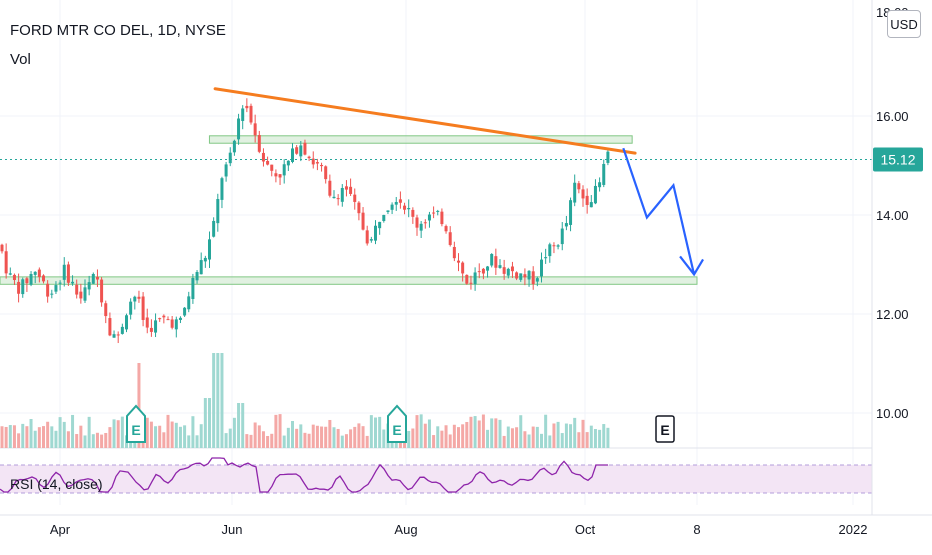  I want to click on price-axis-bg, so click(902, 275).